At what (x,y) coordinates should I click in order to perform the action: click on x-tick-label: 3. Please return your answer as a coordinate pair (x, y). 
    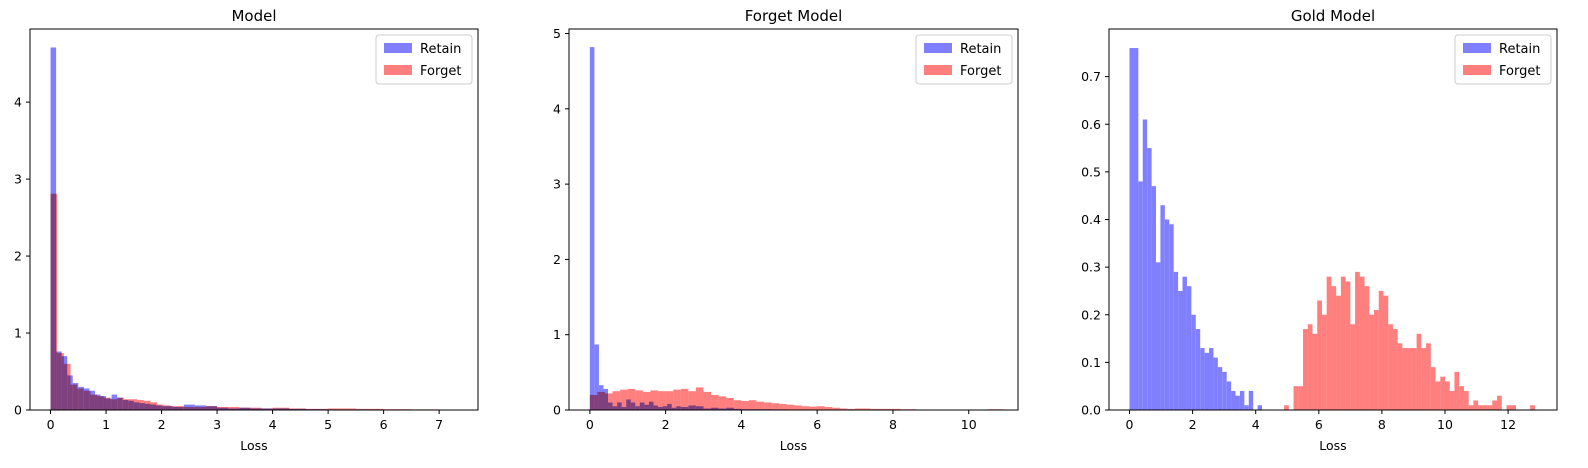
    Looking at the image, I should click on (217, 424).